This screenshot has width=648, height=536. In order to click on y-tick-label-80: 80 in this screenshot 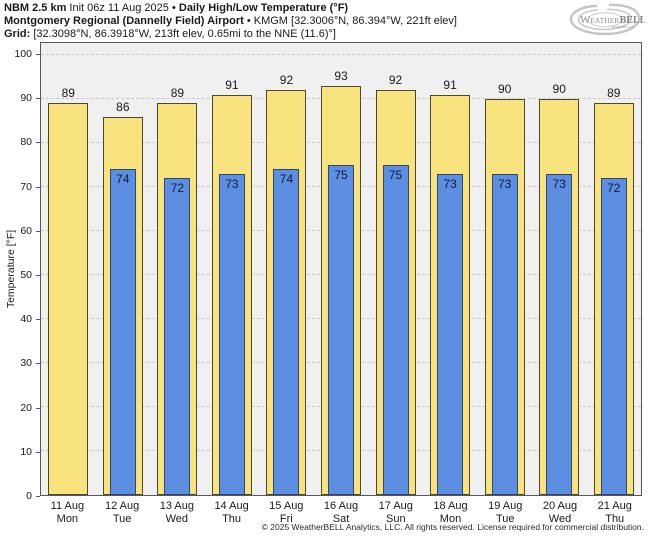, I will do `click(26, 142)`.